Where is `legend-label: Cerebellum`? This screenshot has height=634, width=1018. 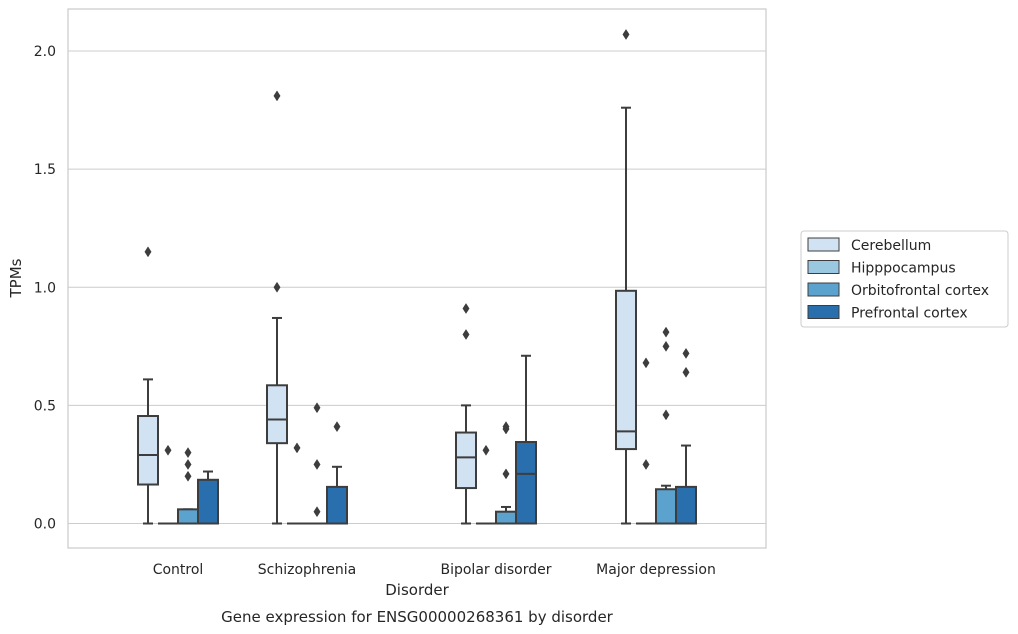 legend-label: Cerebellum is located at coordinates (891, 246).